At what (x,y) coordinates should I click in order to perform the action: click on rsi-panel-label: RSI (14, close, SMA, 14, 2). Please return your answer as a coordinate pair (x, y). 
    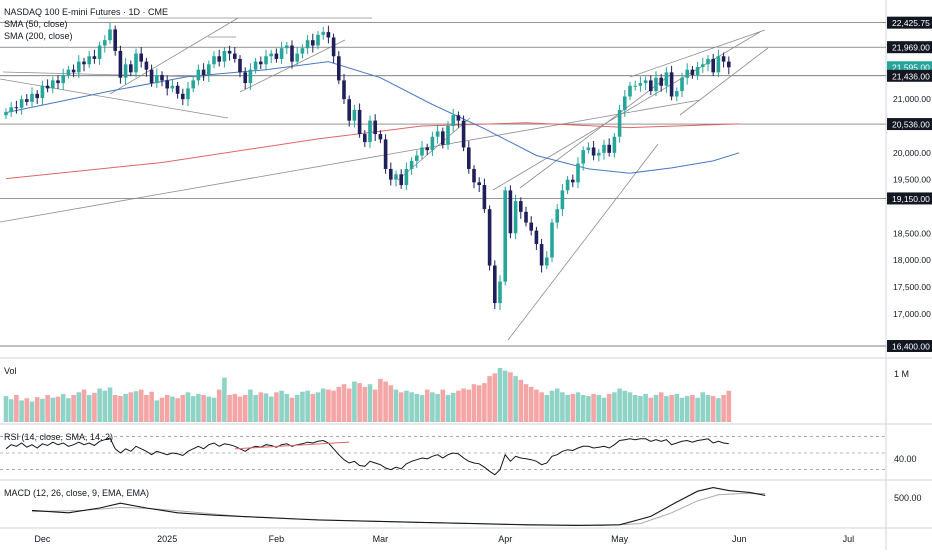
    Looking at the image, I should click on (58, 437).